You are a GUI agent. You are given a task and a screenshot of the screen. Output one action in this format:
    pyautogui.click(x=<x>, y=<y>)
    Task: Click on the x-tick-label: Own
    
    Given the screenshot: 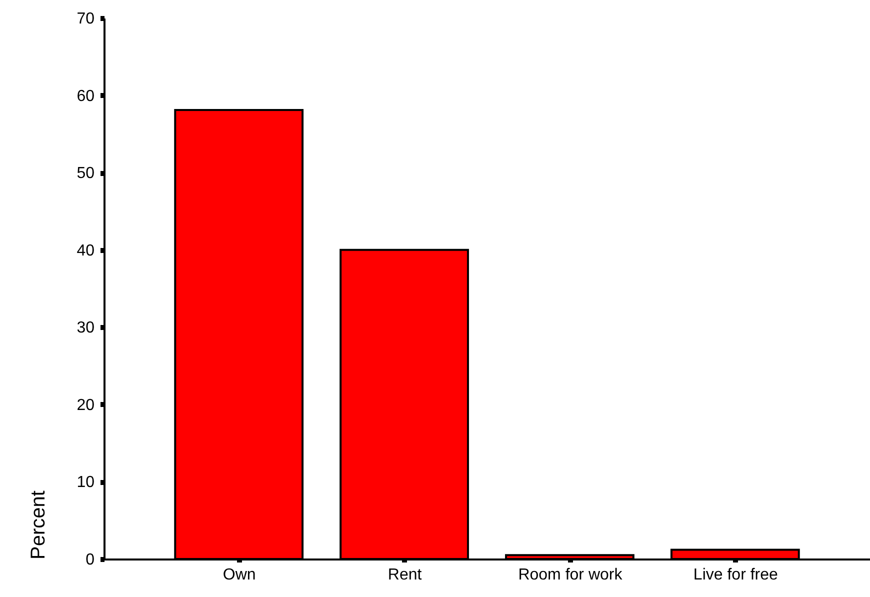 What is the action you would take?
    pyautogui.click(x=239, y=575)
    